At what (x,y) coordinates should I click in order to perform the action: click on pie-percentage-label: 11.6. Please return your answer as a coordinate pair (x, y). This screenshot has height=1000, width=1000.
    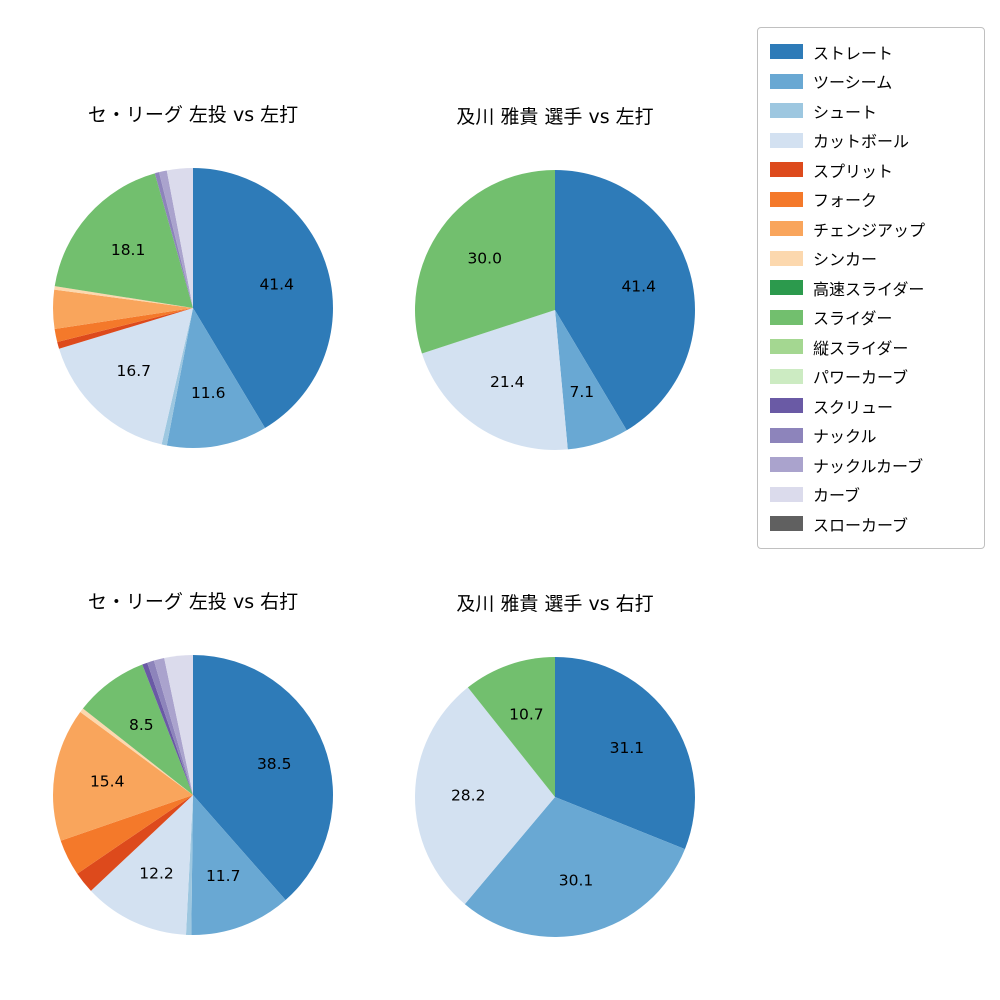
    Looking at the image, I should click on (208, 393).